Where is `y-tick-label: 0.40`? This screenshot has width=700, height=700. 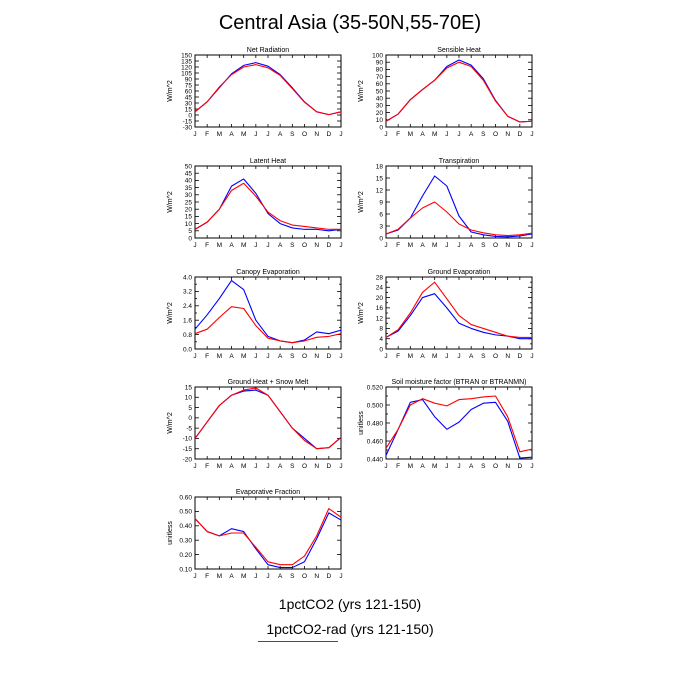
y-tick-label: 0.40 is located at coordinates (185, 526).